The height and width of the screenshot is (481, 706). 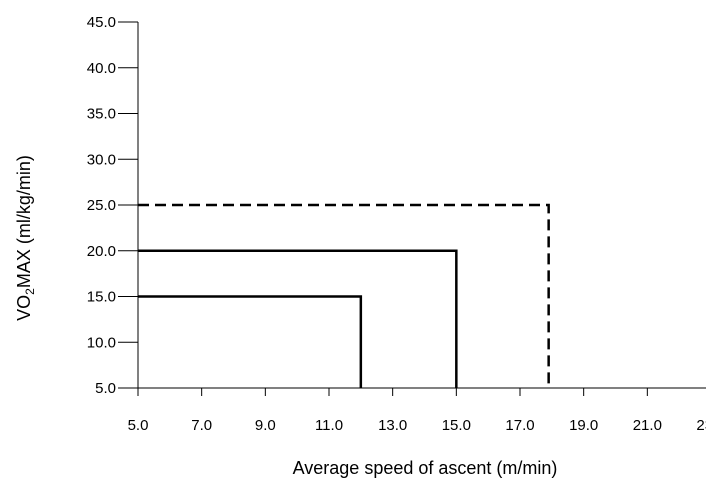 I want to click on x-tick-label: 15.0, so click(x=456, y=425).